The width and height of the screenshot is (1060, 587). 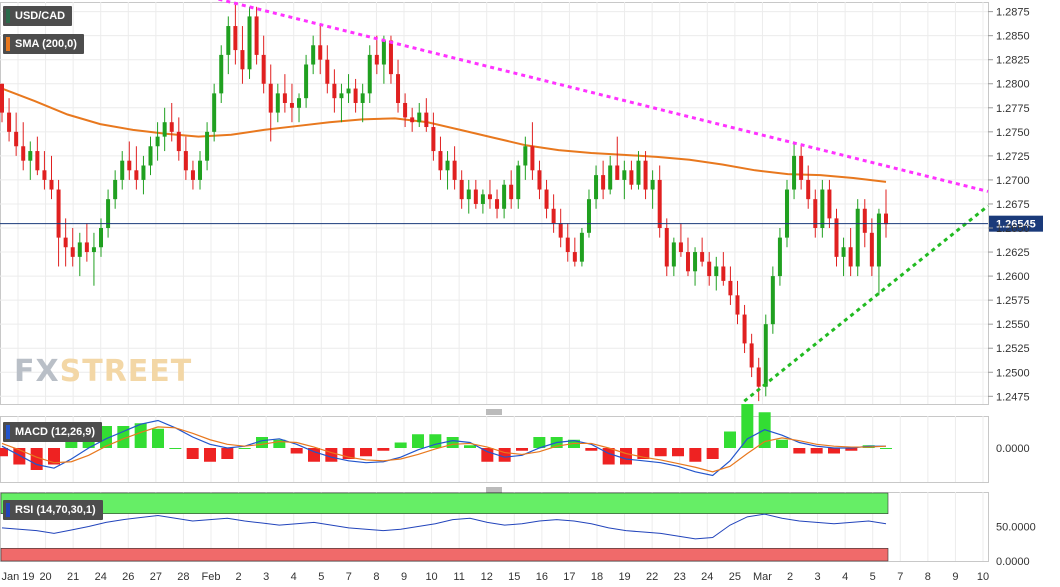 I want to click on y-tick-label: 1.2775, so click(x=1013, y=109).